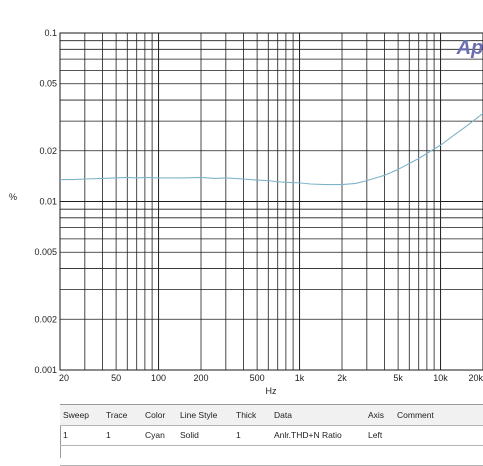 This screenshot has width=483, height=466. I want to click on y-tick-label: 0.001, so click(45, 370).